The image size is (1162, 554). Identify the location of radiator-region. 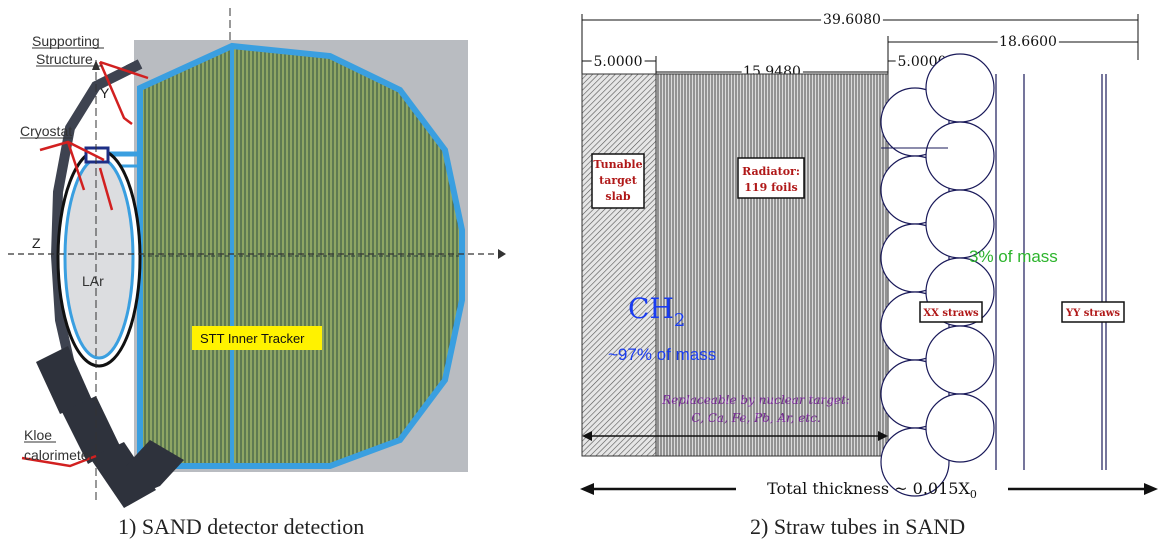
(772, 265).